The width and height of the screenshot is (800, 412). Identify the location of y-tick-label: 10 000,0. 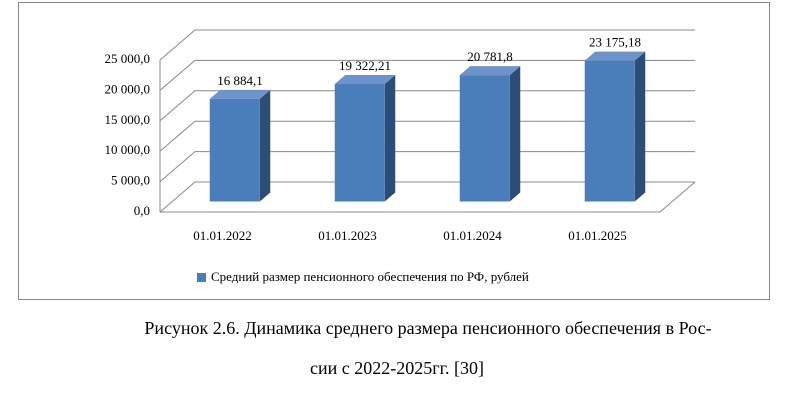
(128, 149).